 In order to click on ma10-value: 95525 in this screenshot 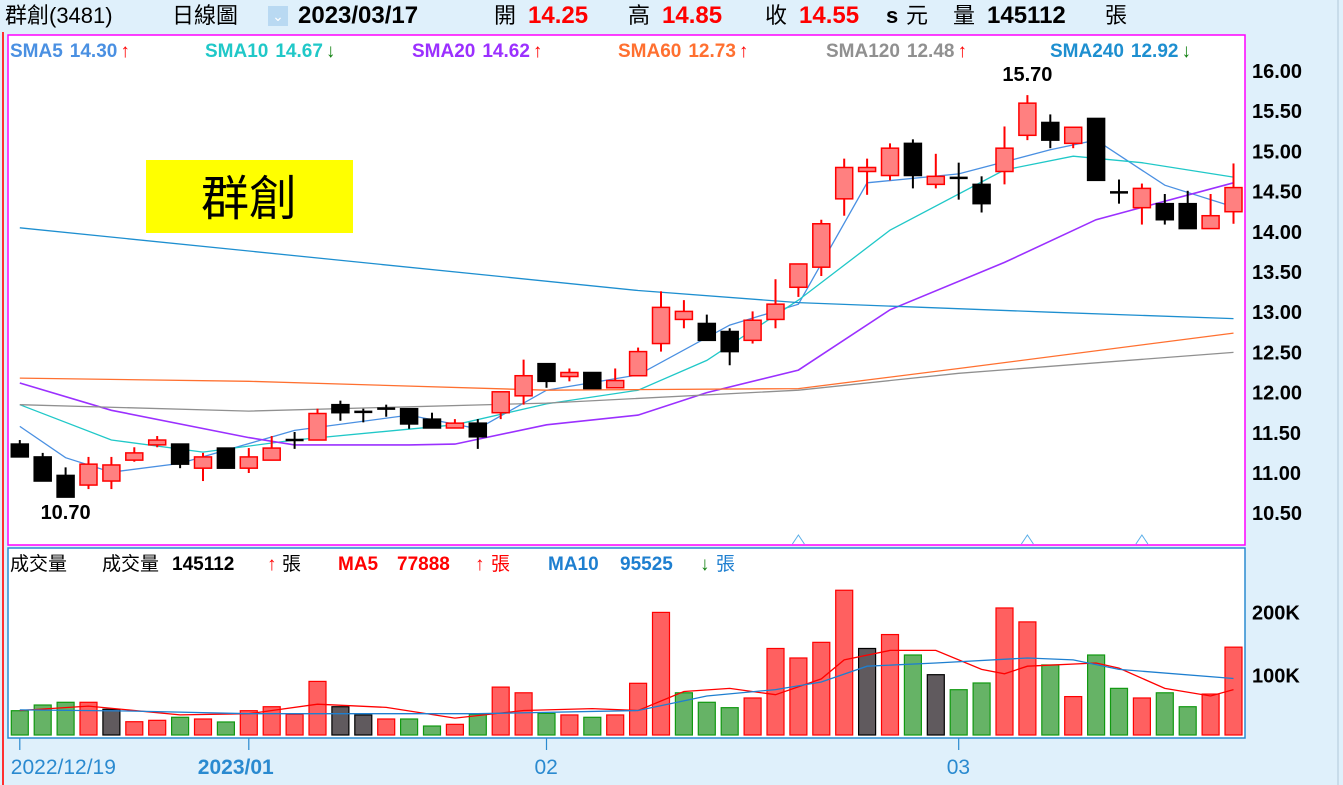, I will do `click(646, 564)`.